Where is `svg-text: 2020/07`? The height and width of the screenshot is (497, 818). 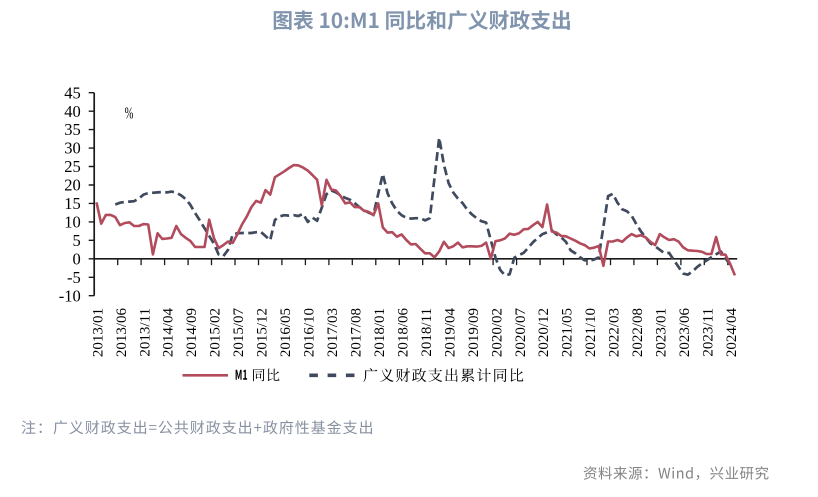
svg-text: 2020/07 is located at coordinates (521, 333).